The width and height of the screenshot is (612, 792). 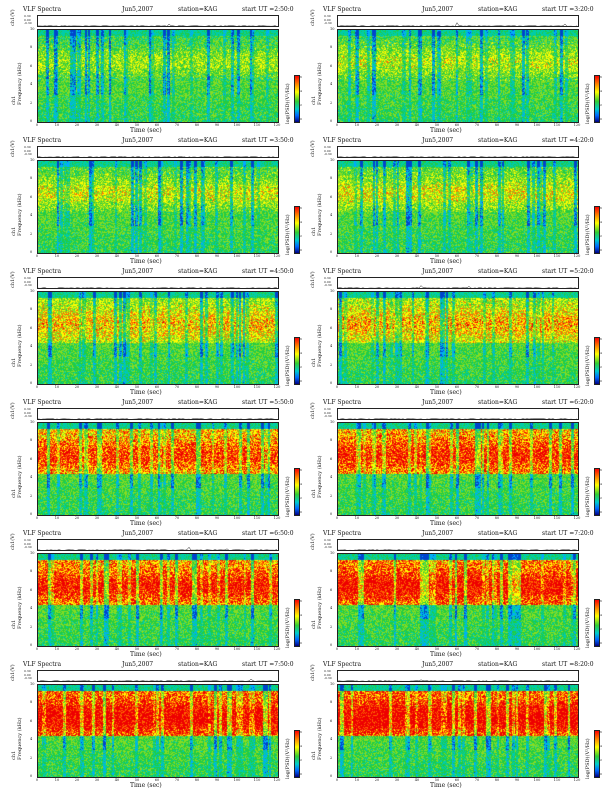 What do you see at coordinates (437, 780) in the screenshot?
I see `time-tick-label: 50` at bounding box center [437, 780].